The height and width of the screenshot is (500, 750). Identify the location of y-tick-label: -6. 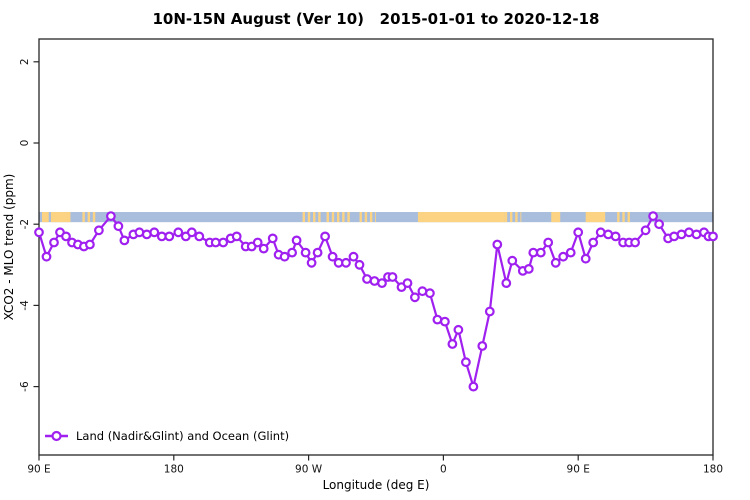
(25, 386).